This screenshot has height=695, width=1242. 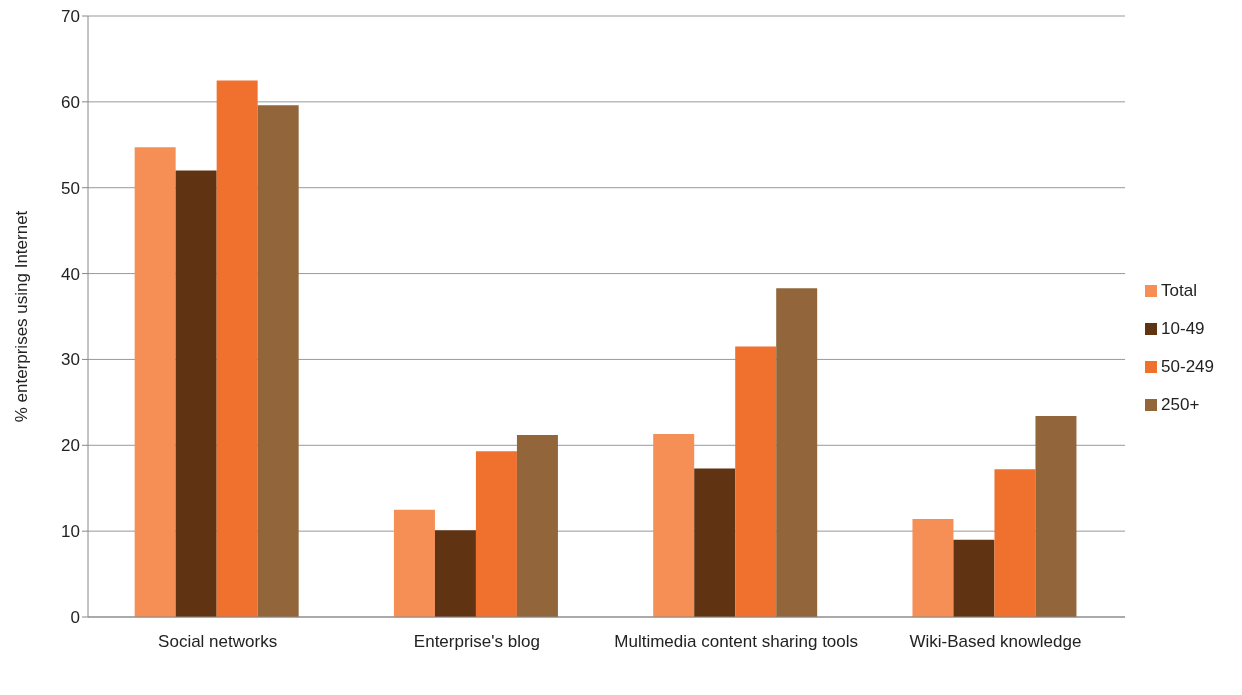 What do you see at coordinates (70, 102) in the screenshot?
I see `y-tick-label: 60` at bounding box center [70, 102].